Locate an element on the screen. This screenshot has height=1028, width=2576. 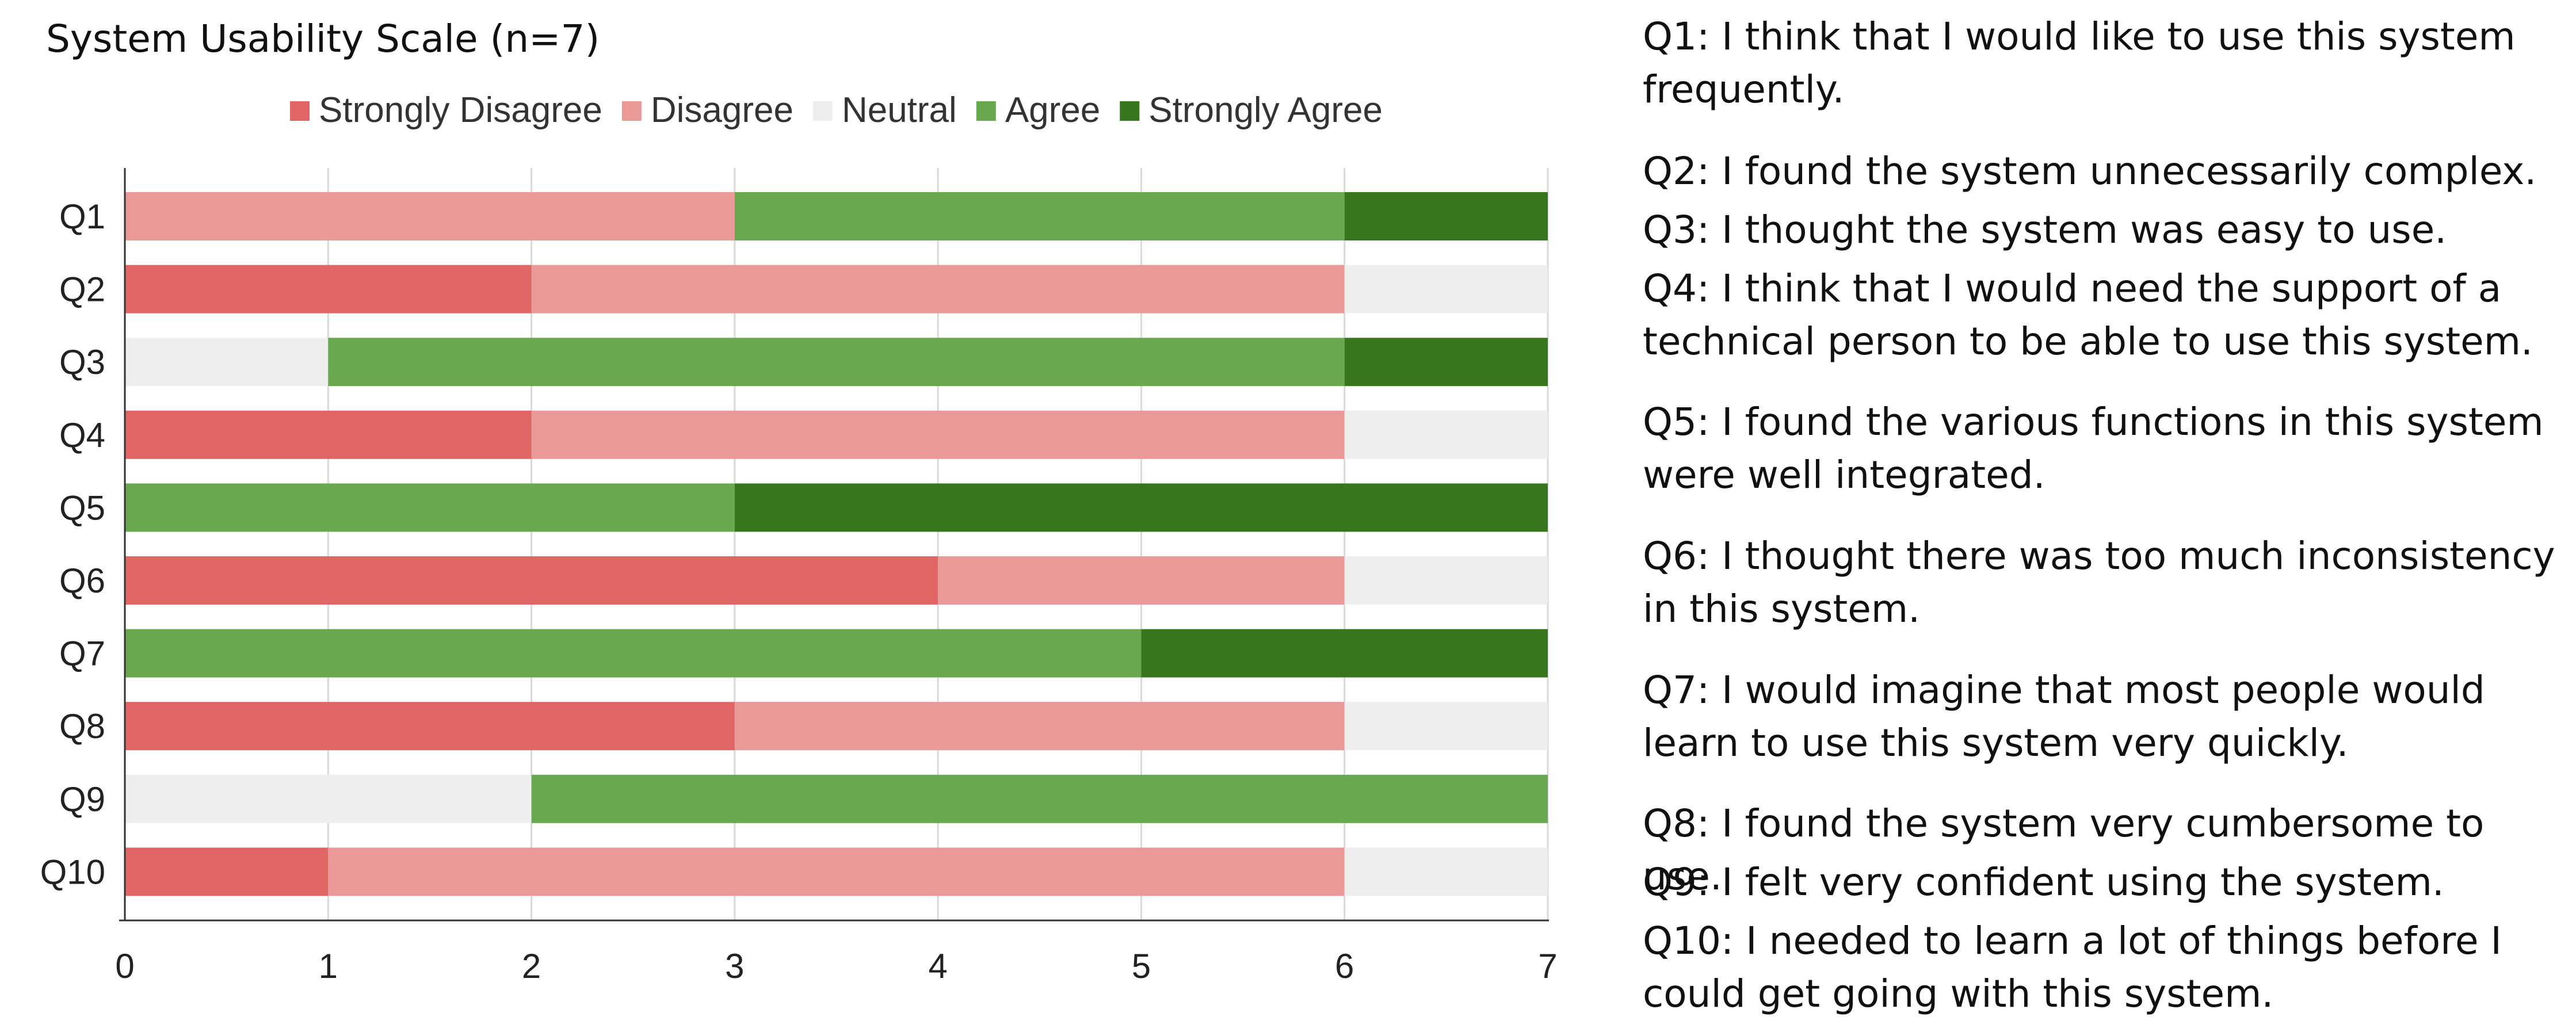
bar-q2-strongly-disagree is located at coordinates (328, 289).